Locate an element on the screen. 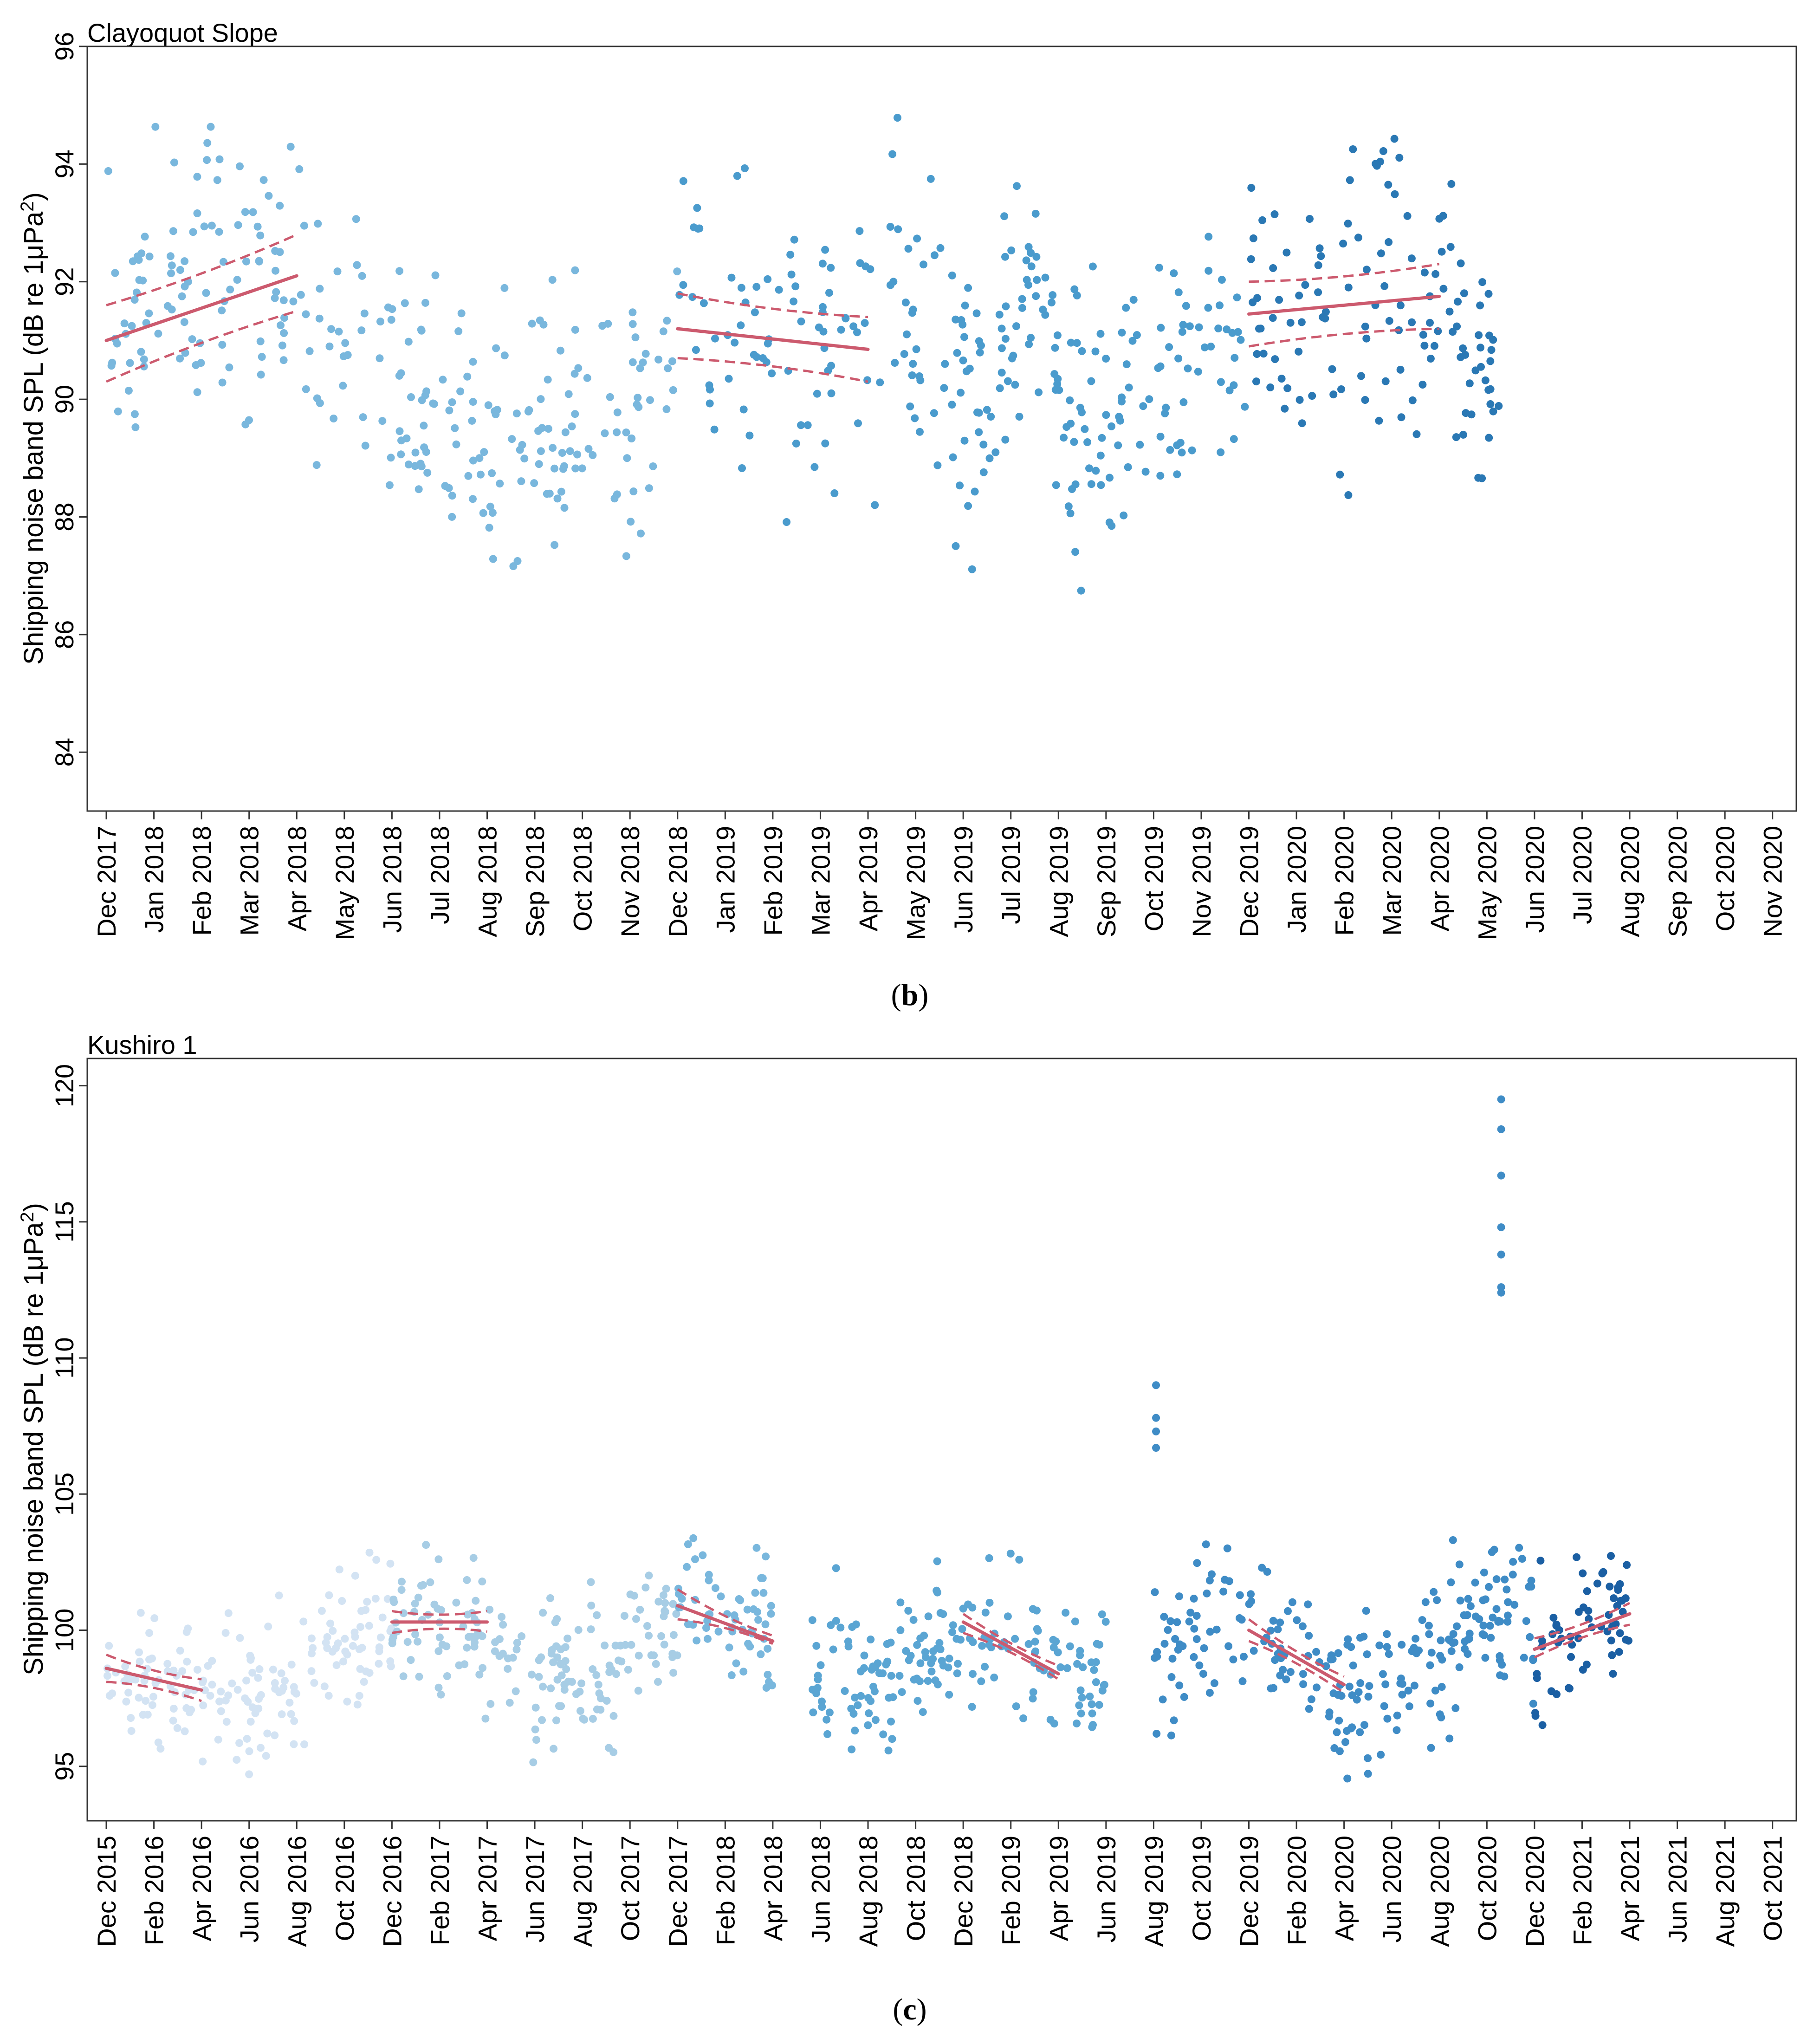  x-tick-label: Mar 2020 is located at coordinates (1391, 881).